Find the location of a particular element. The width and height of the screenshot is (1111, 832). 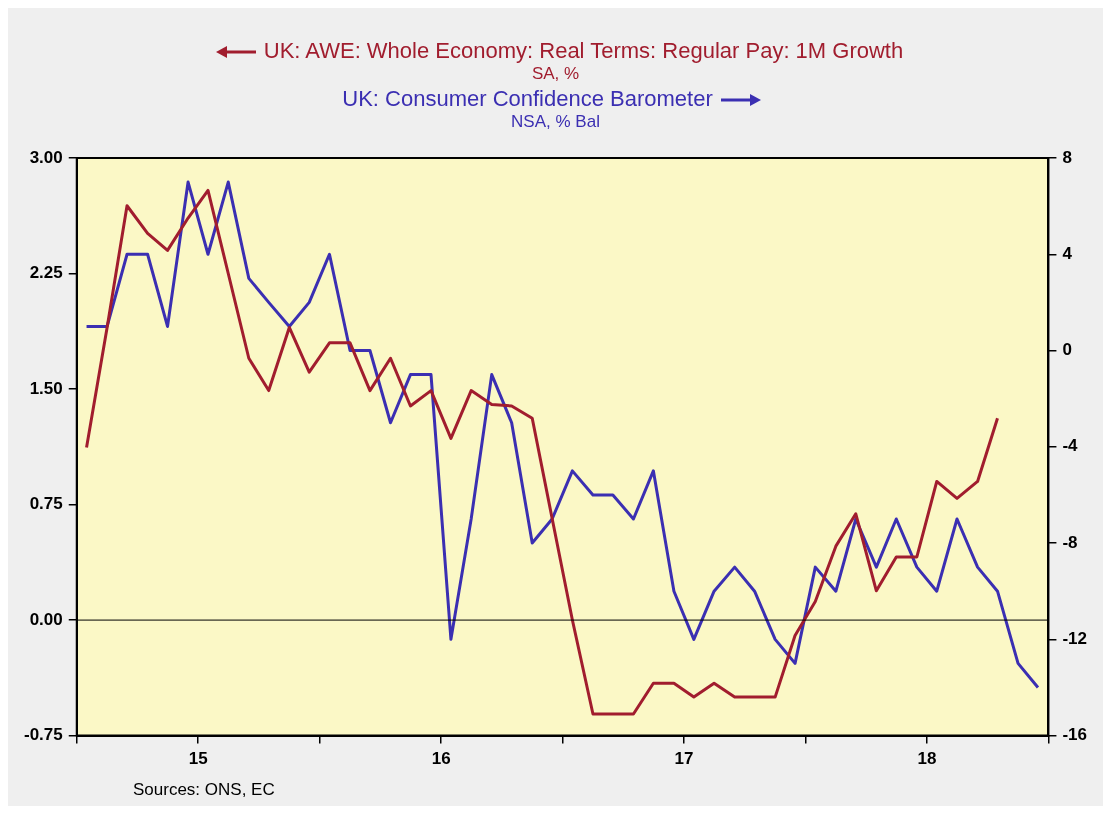

y2-tick-label: -4 is located at coordinates (1070, 446).